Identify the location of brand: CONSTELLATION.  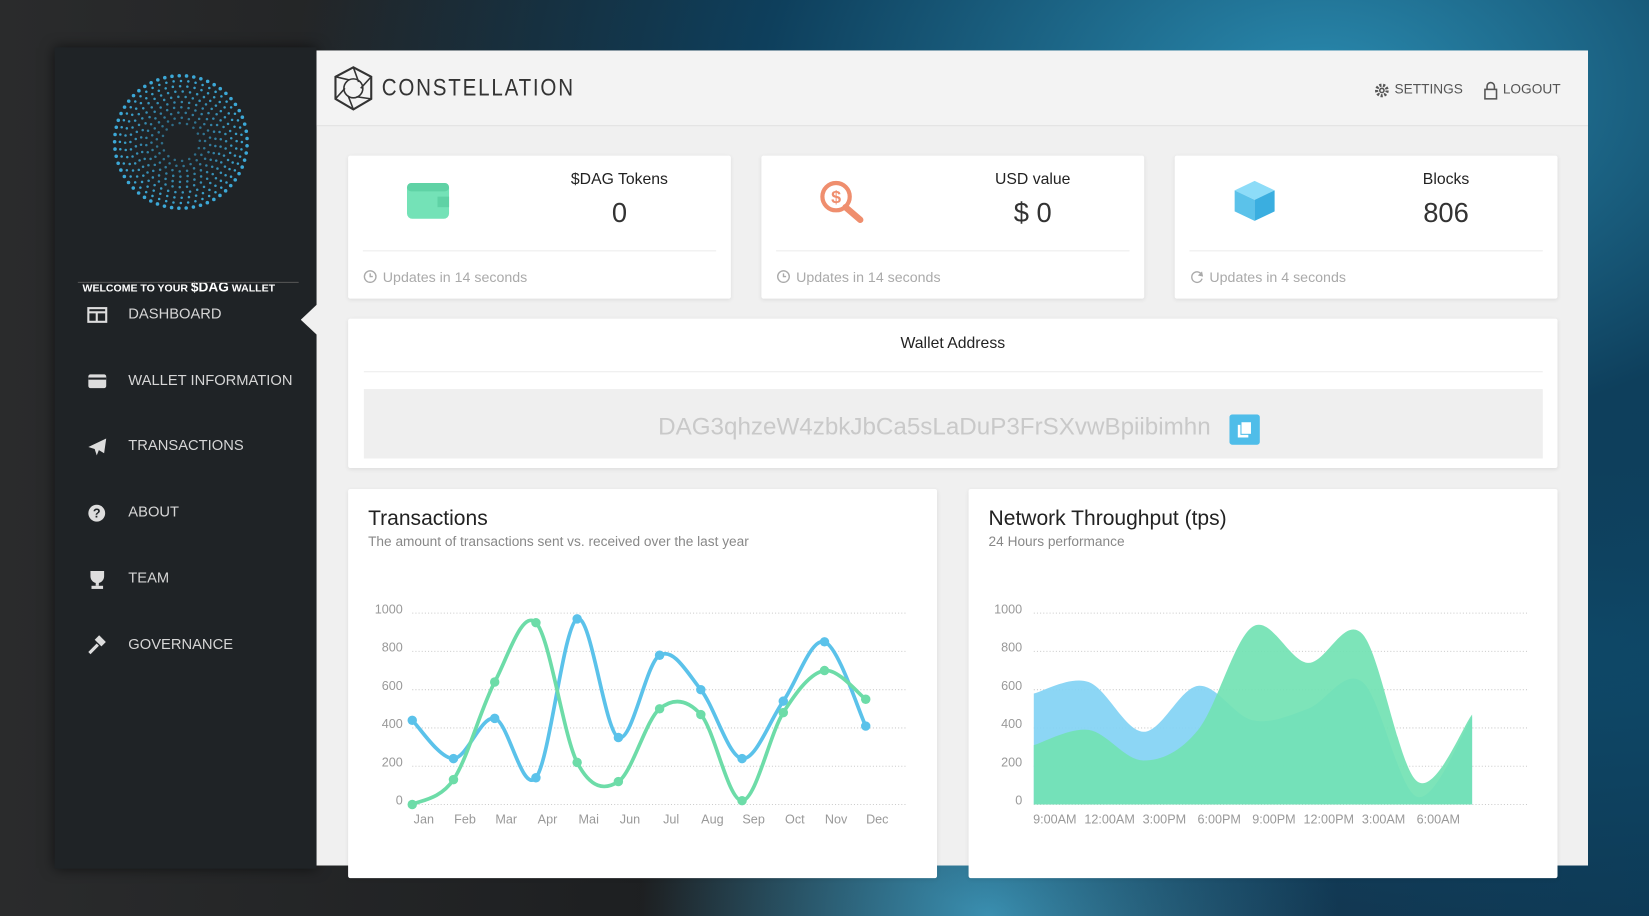
(478, 87).